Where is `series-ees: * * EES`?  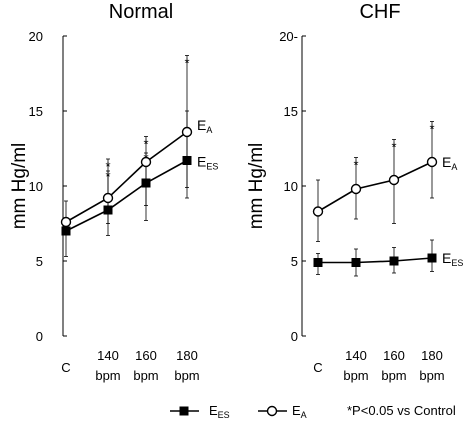 series-ees: * * EES is located at coordinates (139, 183).